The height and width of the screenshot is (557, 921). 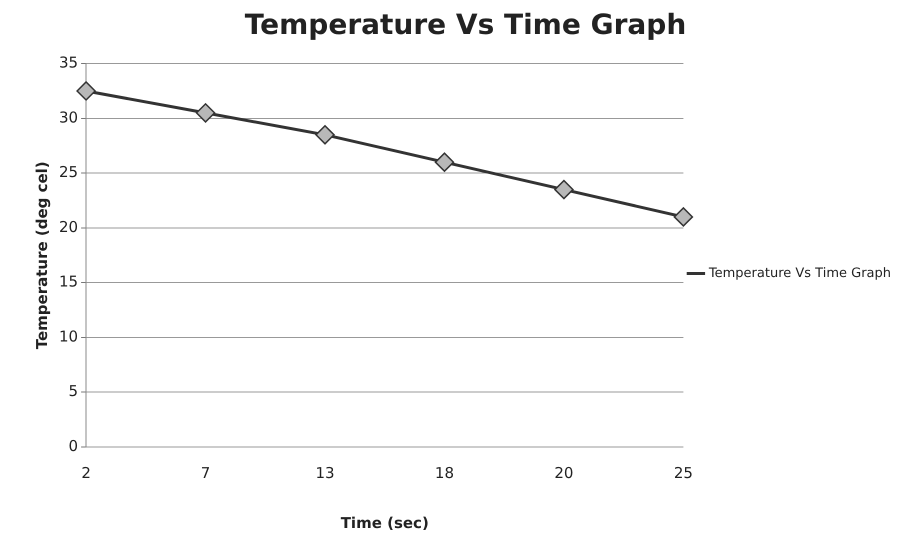 What do you see at coordinates (205, 473) in the screenshot?
I see `x-tick-label: 7` at bounding box center [205, 473].